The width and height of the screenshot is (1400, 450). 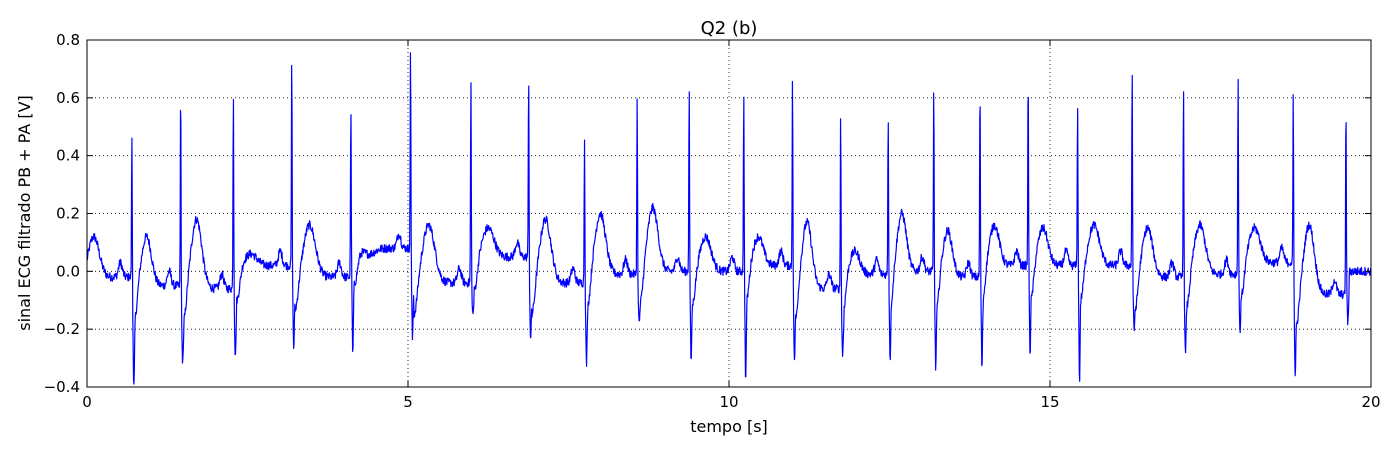 What do you see at coordinates (68, 156) in the screenshot?
I see `y-tick-label: 0.4` at bounding box center [68, 156].